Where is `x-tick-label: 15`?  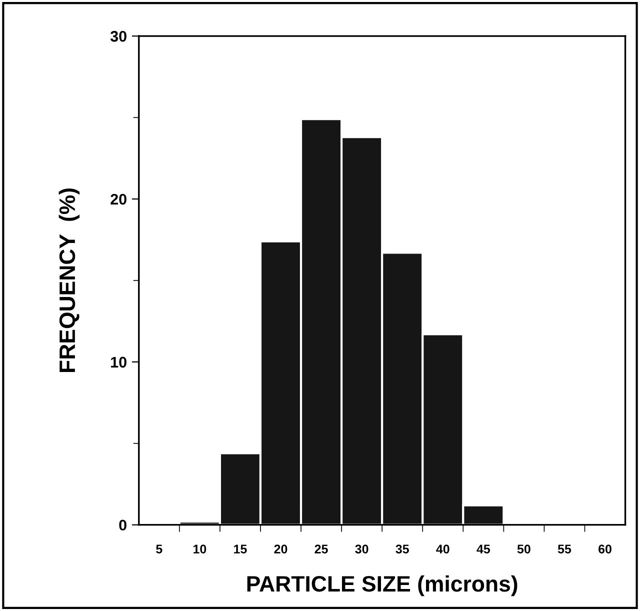
x-tick-label: 15 is located at coordinates (240, 549).